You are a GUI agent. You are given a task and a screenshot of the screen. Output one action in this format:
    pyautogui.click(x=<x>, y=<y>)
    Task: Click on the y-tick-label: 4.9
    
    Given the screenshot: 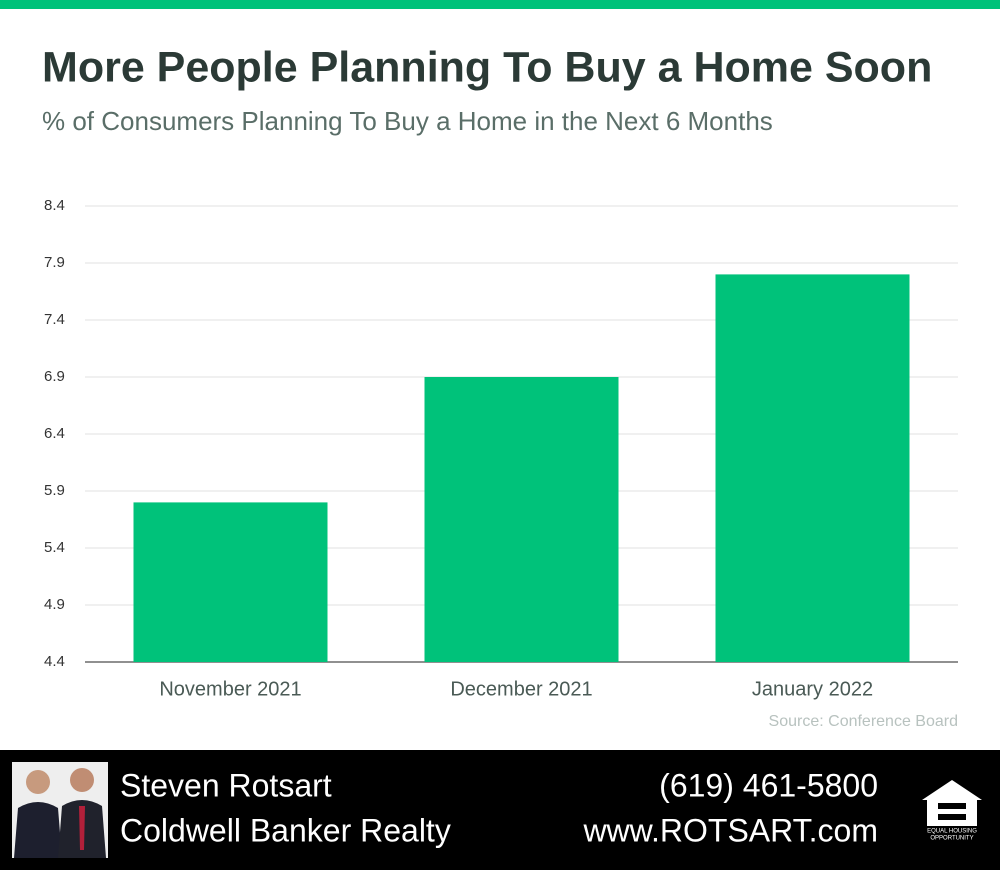 What is the action you would take?
    pyautogui.click(x=54, y=604)
    